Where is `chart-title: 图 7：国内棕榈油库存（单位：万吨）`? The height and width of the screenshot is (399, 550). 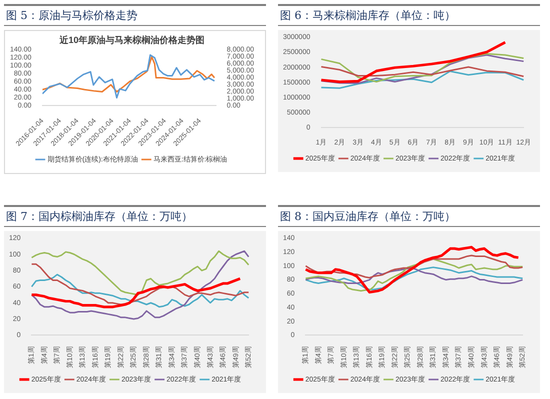
chart-title: 图 7：国内棕榈油库存（单位：万吨） is located at coordinates (135, 216).